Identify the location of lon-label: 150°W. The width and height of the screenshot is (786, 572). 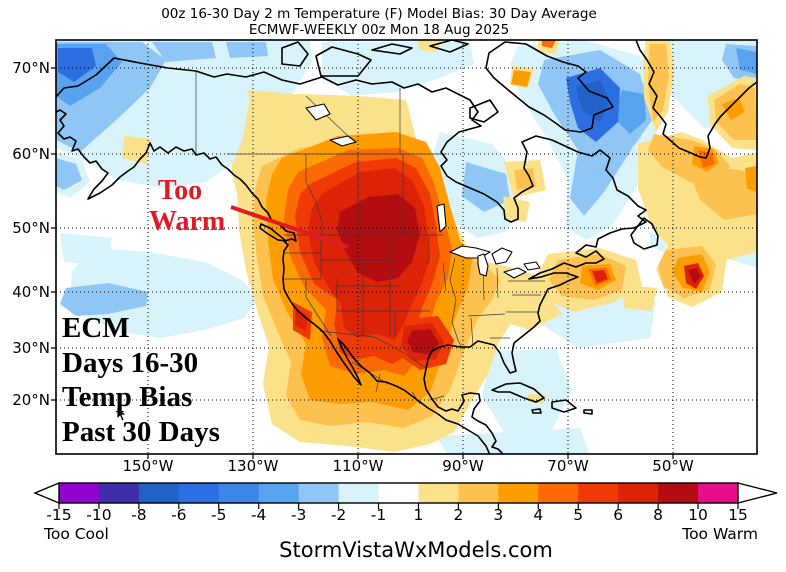
(148, 466).